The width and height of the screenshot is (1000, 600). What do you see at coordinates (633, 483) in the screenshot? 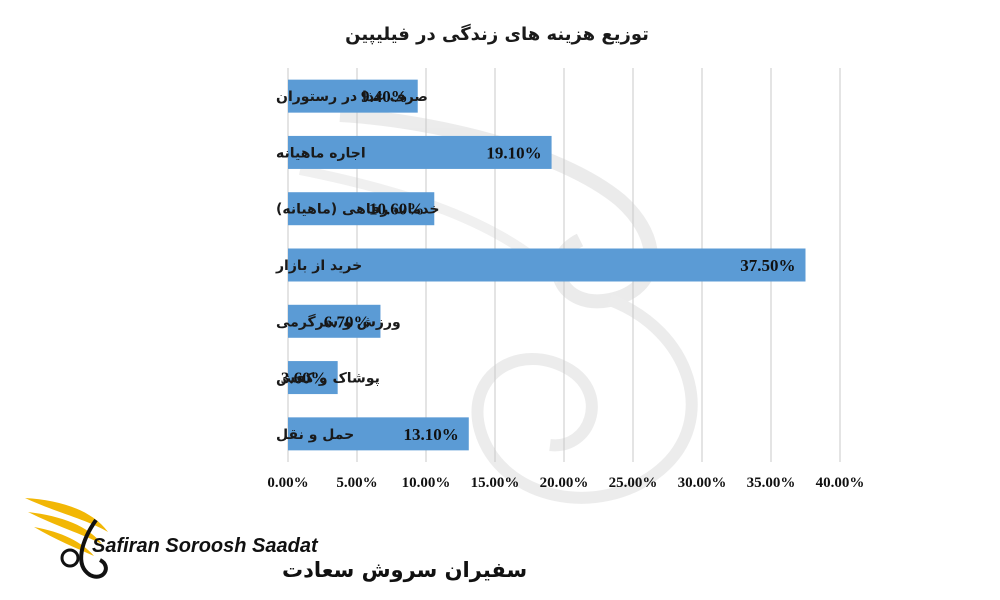
I see `x-tick-label: 25.00%` at bounding box center [633, 483].